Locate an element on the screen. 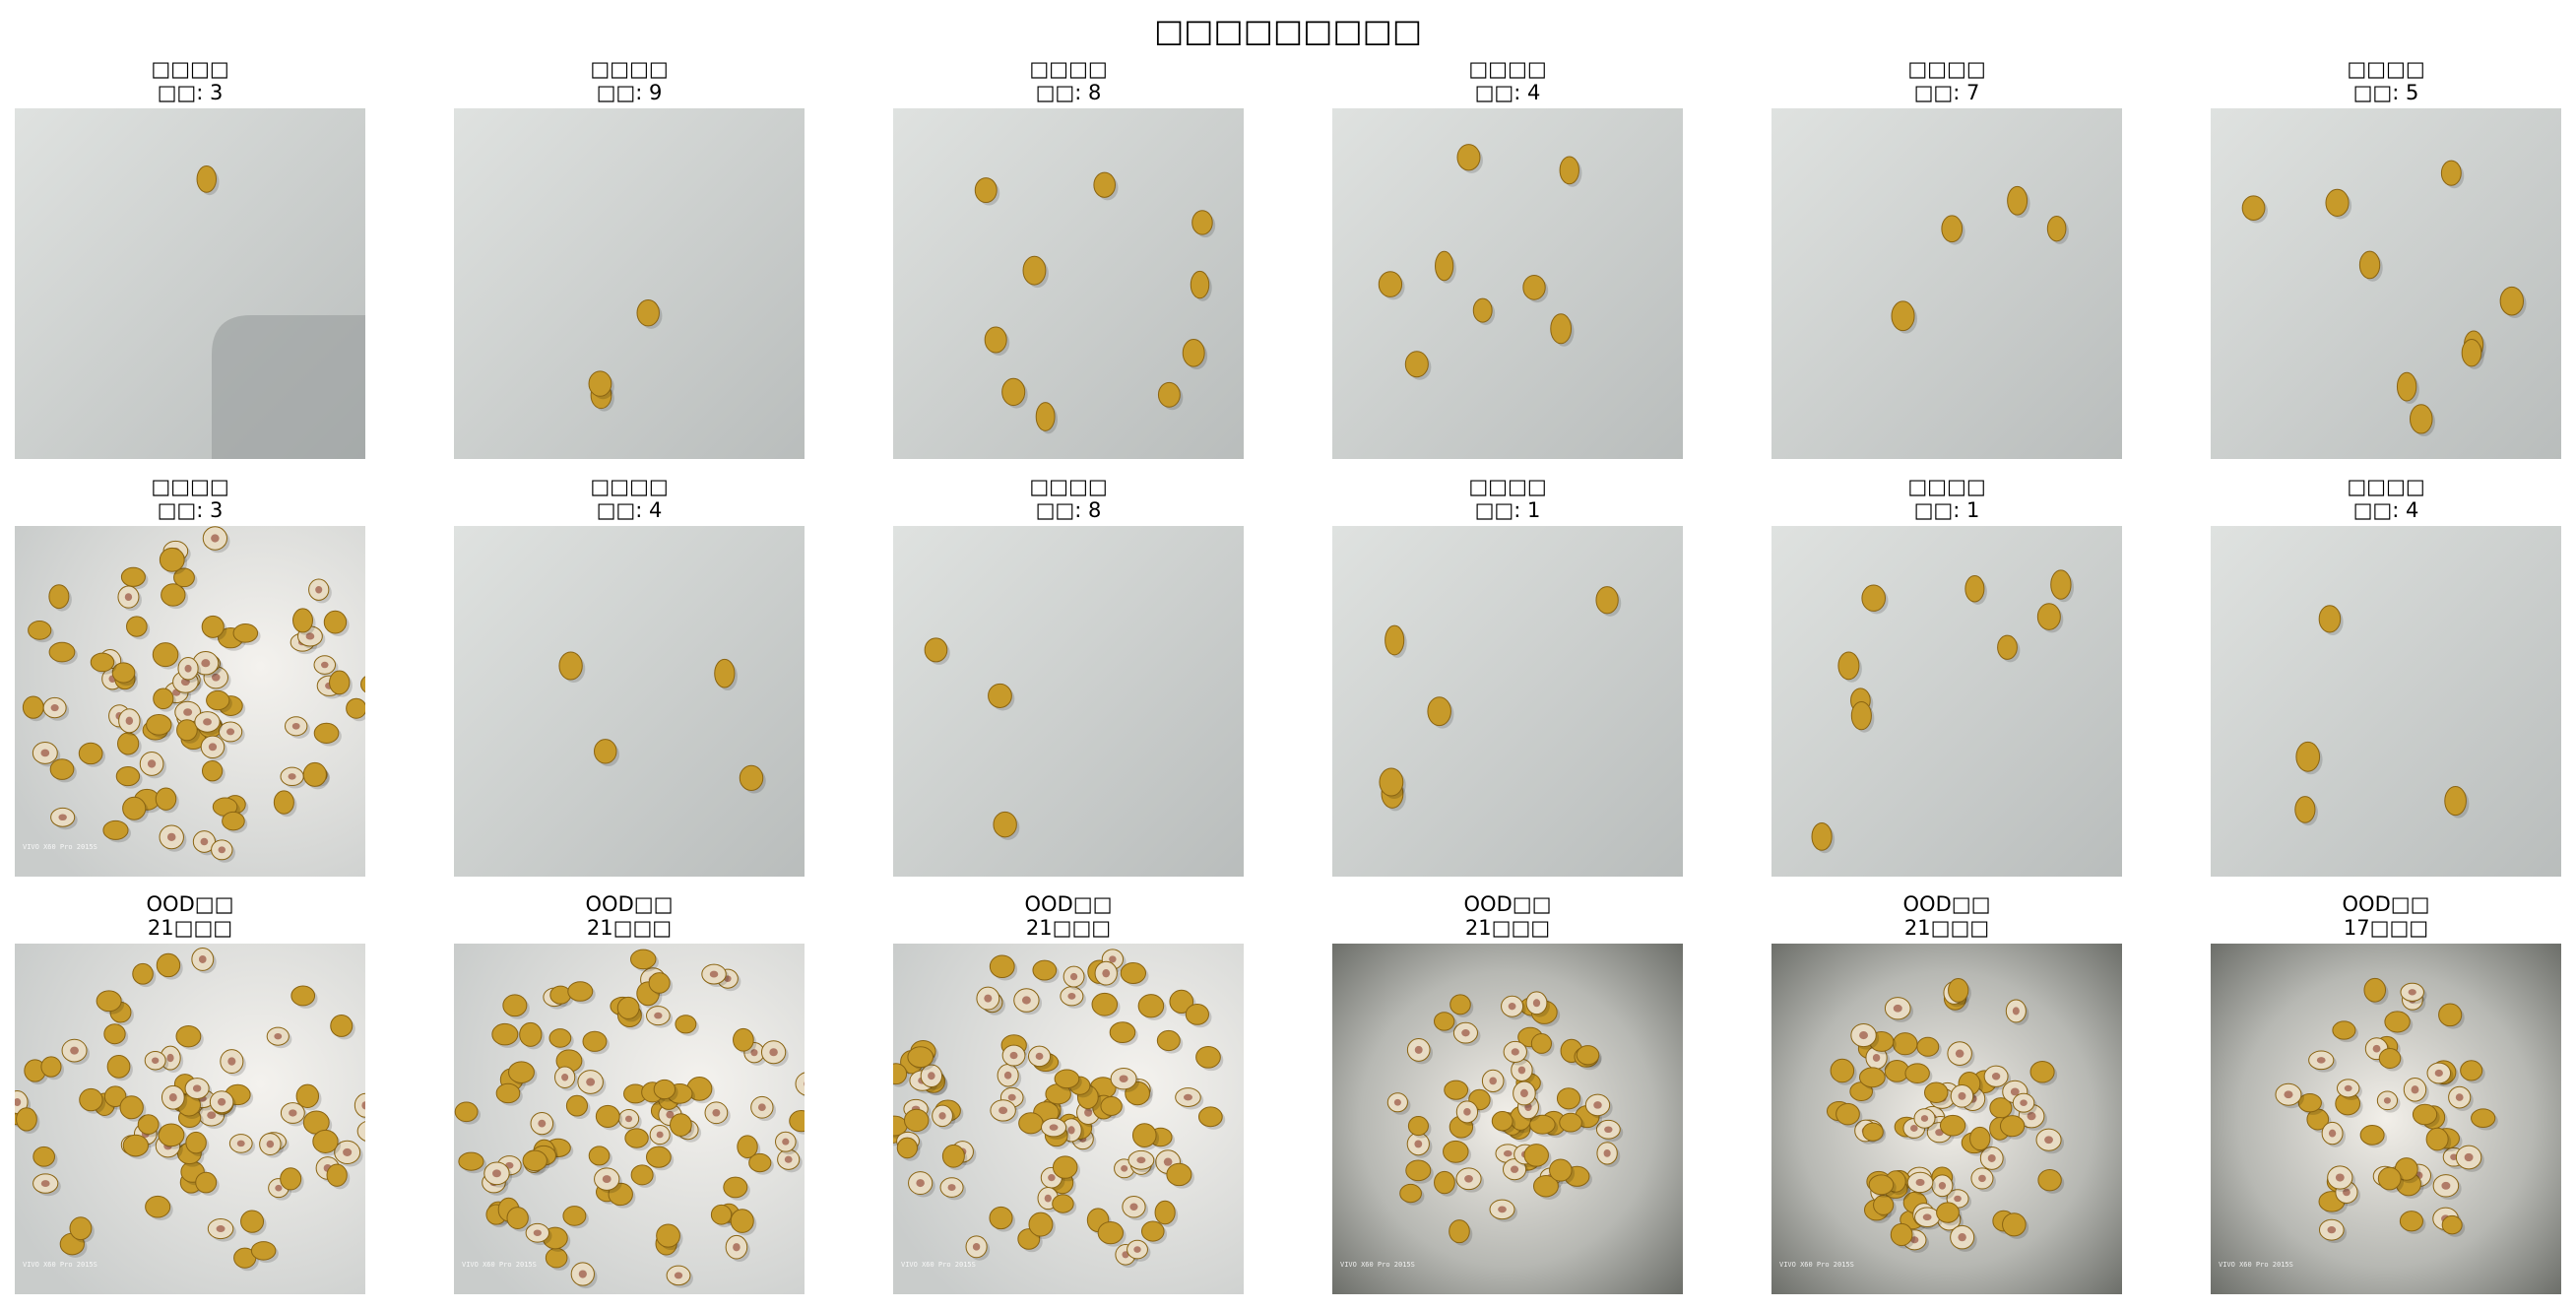 This screenshot has height=1310, width=2576. camera-watermark: VIVO X60 Pro 2015S is located at coordinates (2256, 1265).